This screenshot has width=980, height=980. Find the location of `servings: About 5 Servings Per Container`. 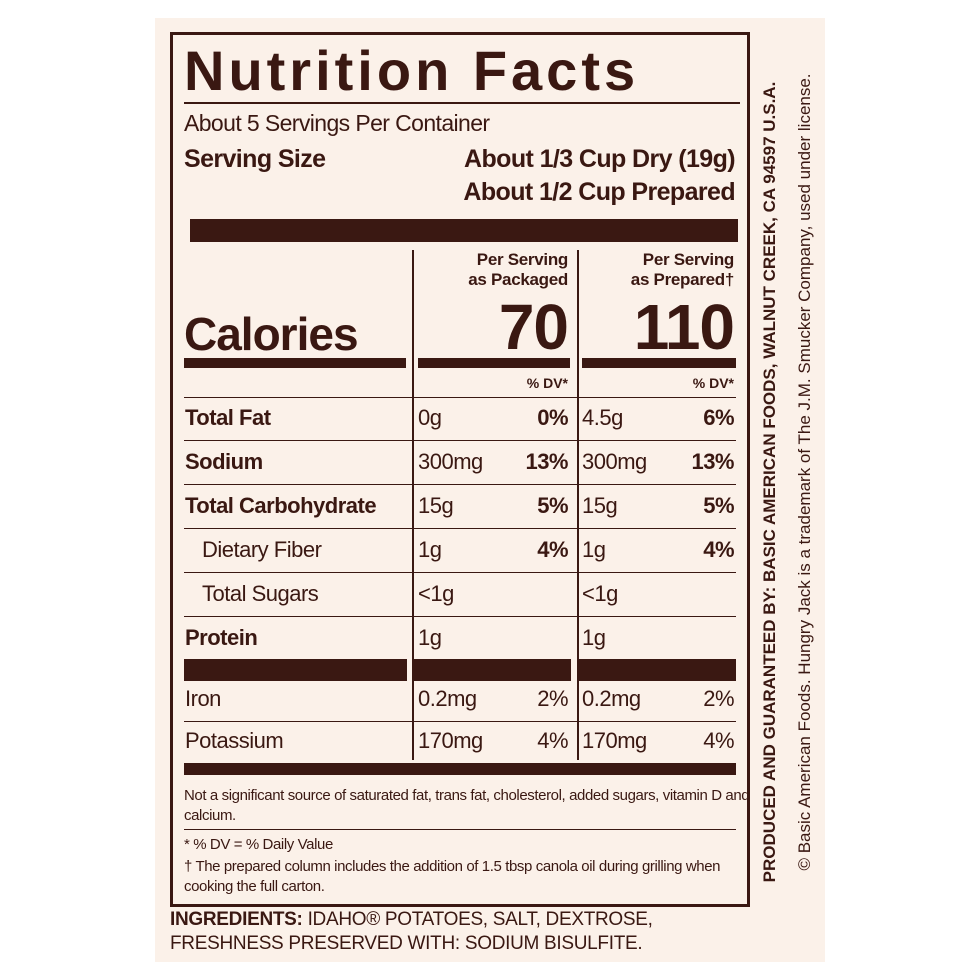

servings: About 5 Servings Per Container is located at coordinates (337, 123).